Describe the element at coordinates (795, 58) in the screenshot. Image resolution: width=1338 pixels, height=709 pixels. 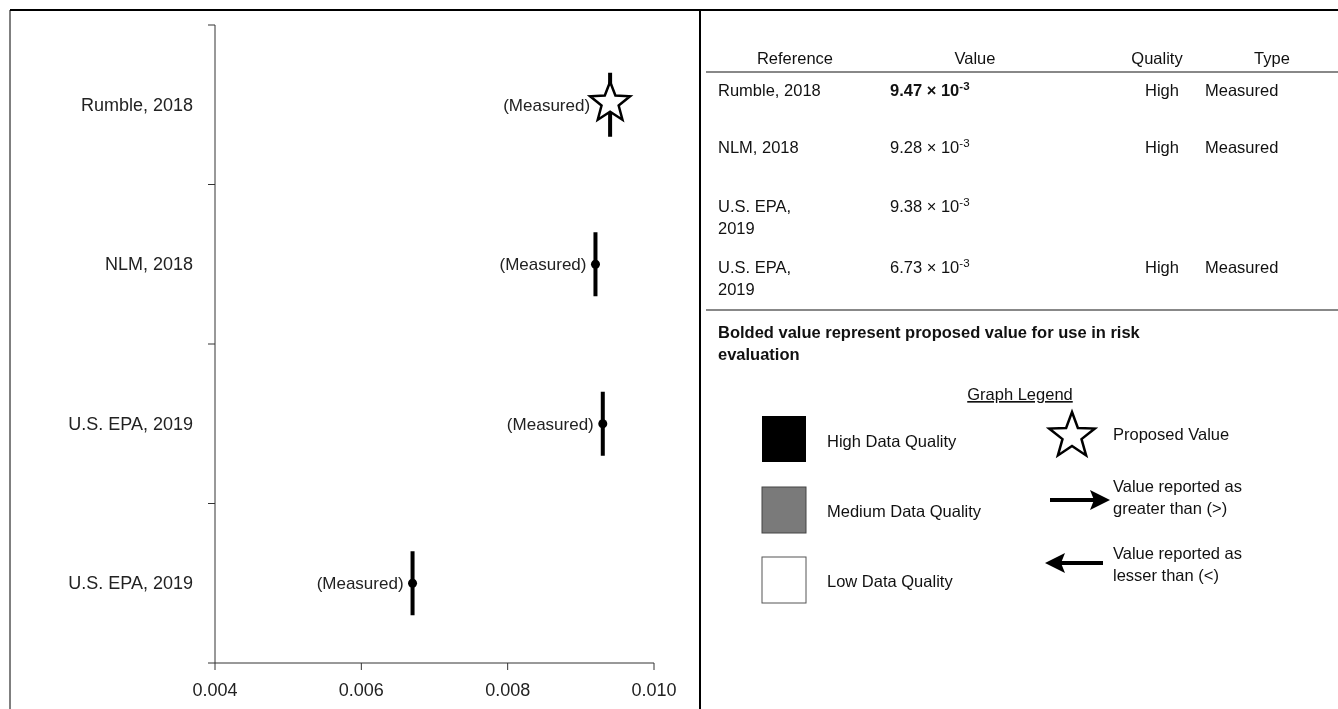
I see `text: Reference` at that location.